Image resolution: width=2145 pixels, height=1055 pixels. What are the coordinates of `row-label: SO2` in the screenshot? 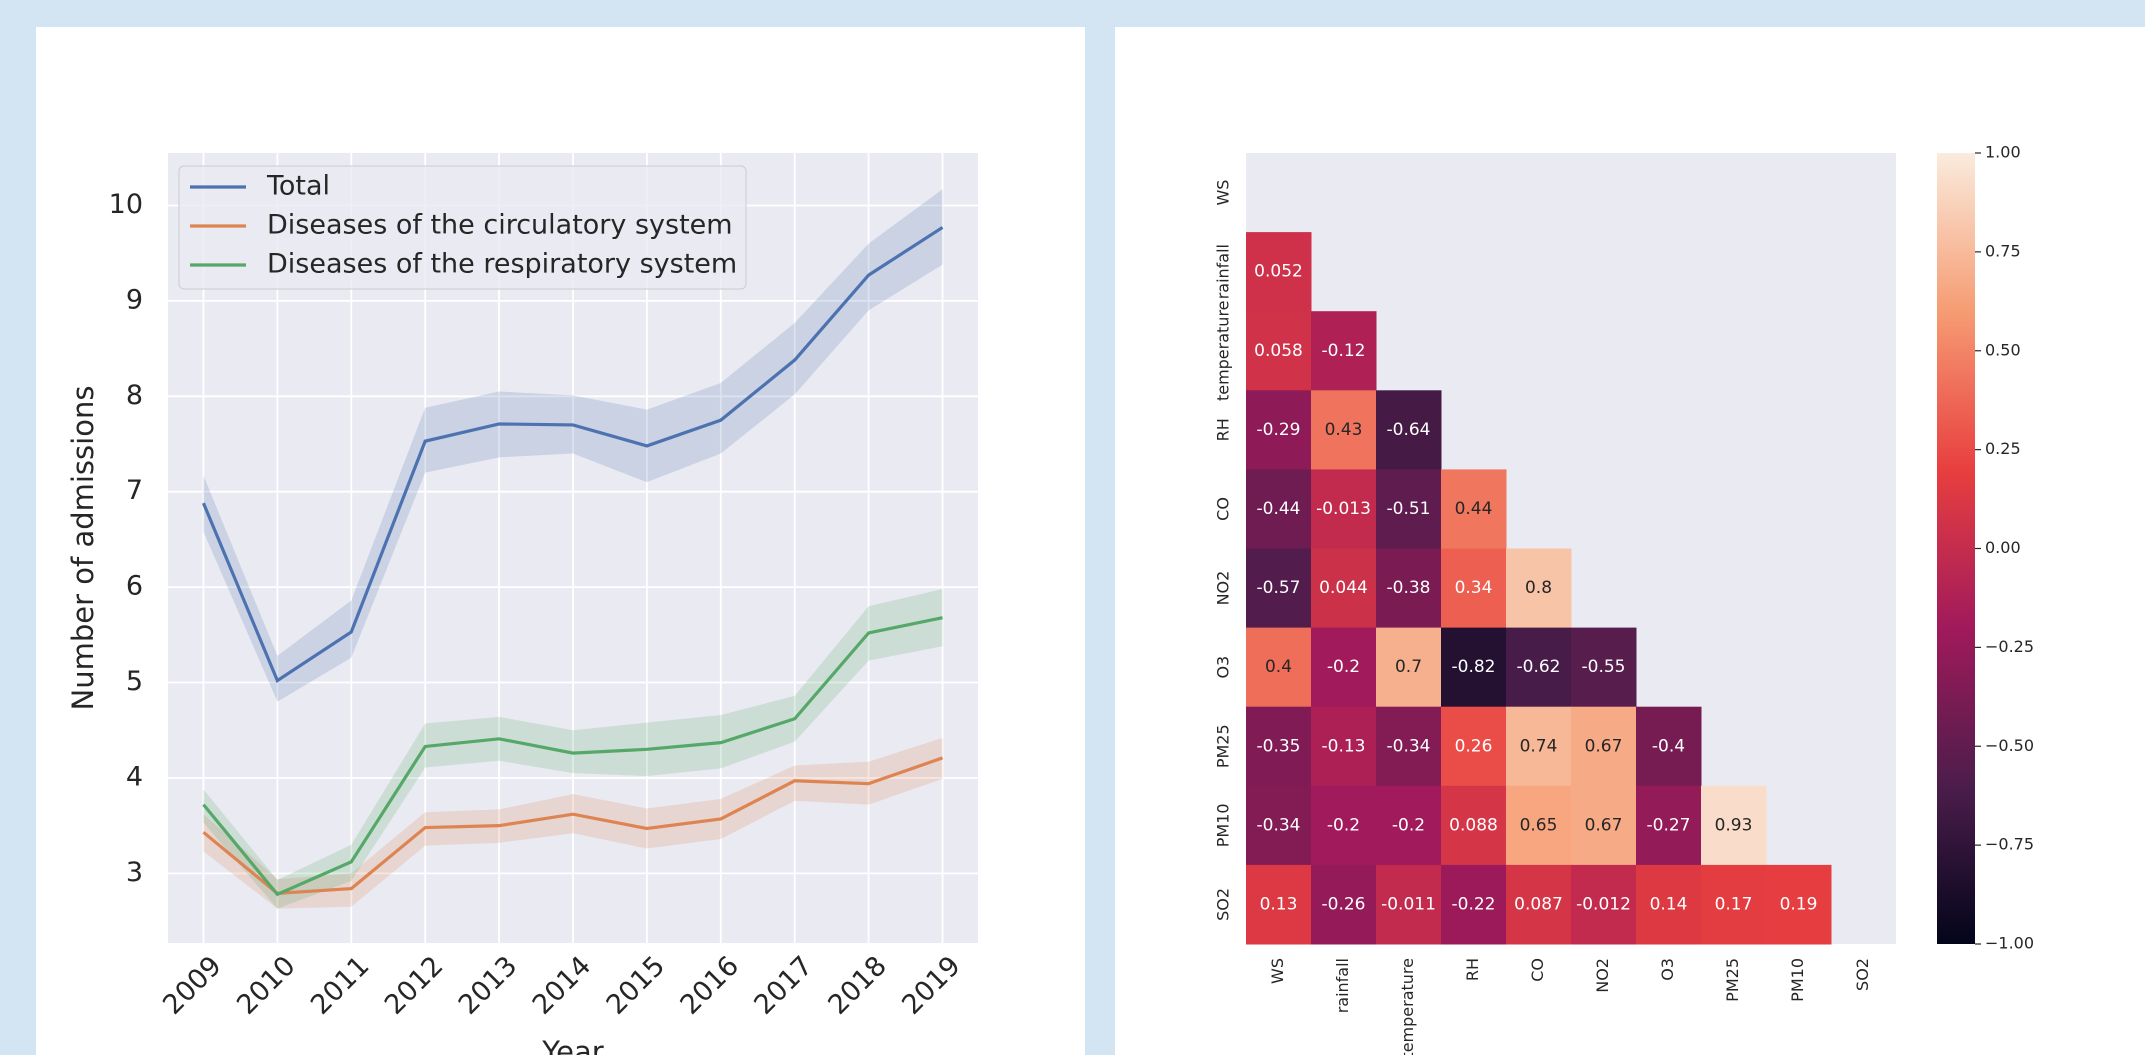 It's located at (1223, 904).